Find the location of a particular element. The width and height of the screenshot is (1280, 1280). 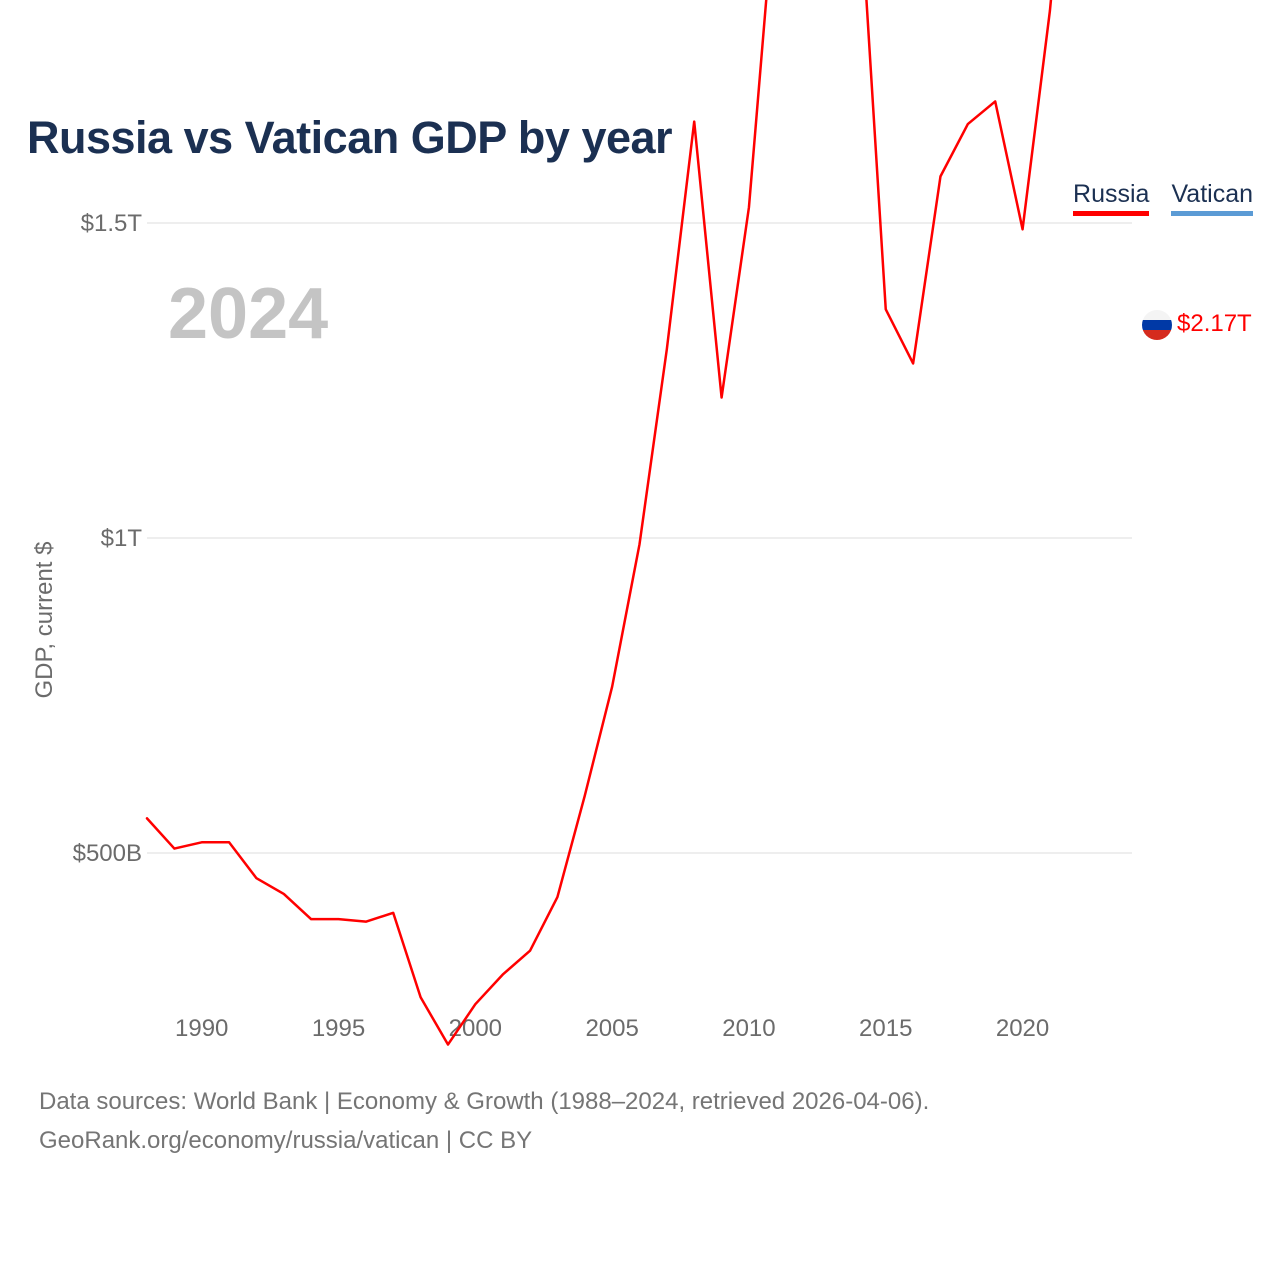

x-tick-label: 2020 is located at coordinates (1022, 1028).